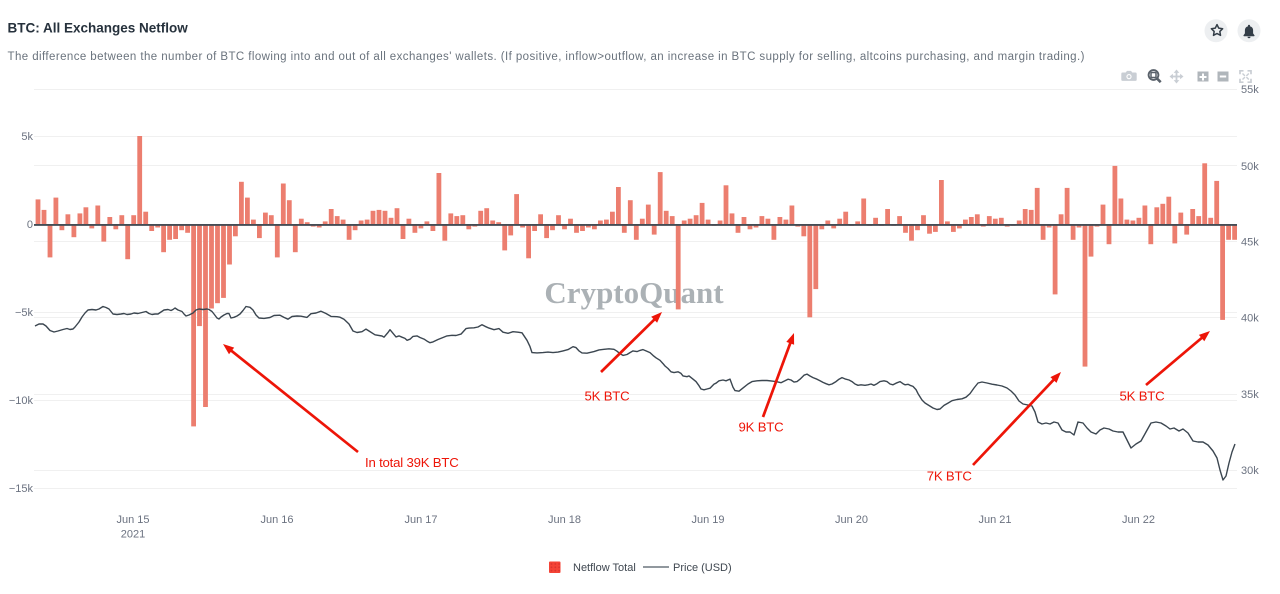 The height and width of the screenshot is (594, 1280). I want to click on svg-text: 40k, so click(1250, 319).